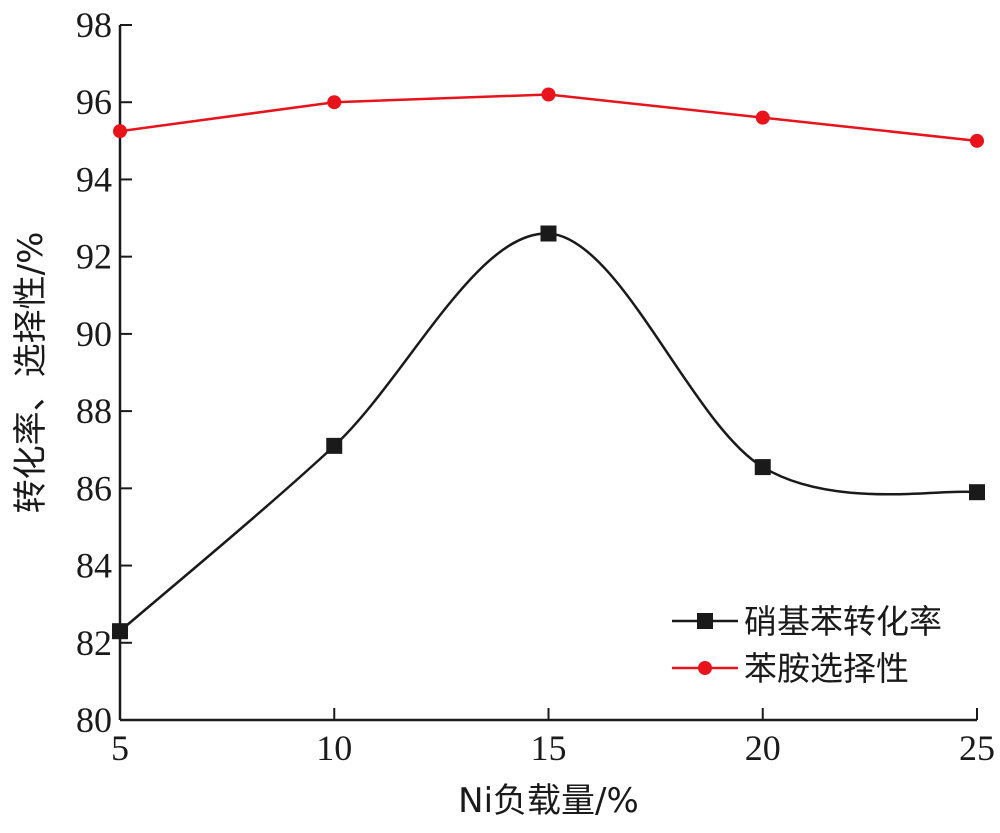 This screenshot has width=1000, height=833. Describe the element at coordinates (843, 621) in the screenshot. I see `legend-label-conversion: 硝基苯转化率` at that location.